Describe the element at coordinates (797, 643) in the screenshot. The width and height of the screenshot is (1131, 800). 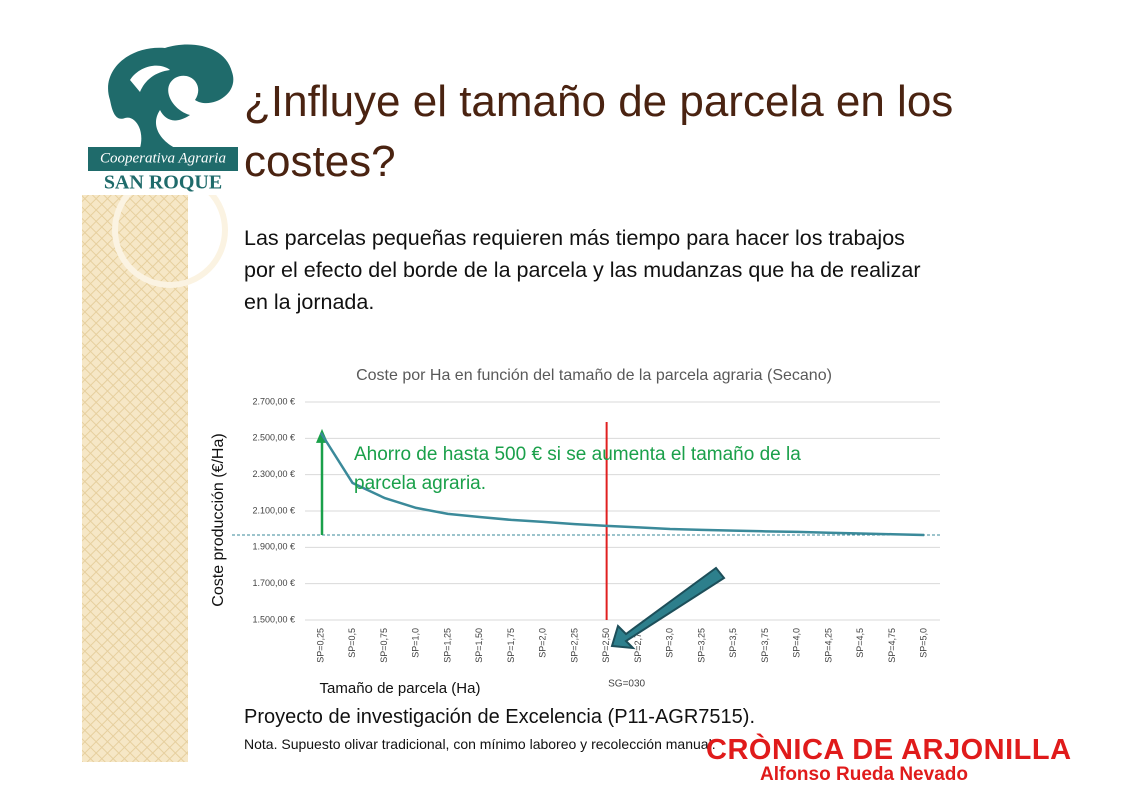
I see `x-tick-label: SP=4,0` at that location.